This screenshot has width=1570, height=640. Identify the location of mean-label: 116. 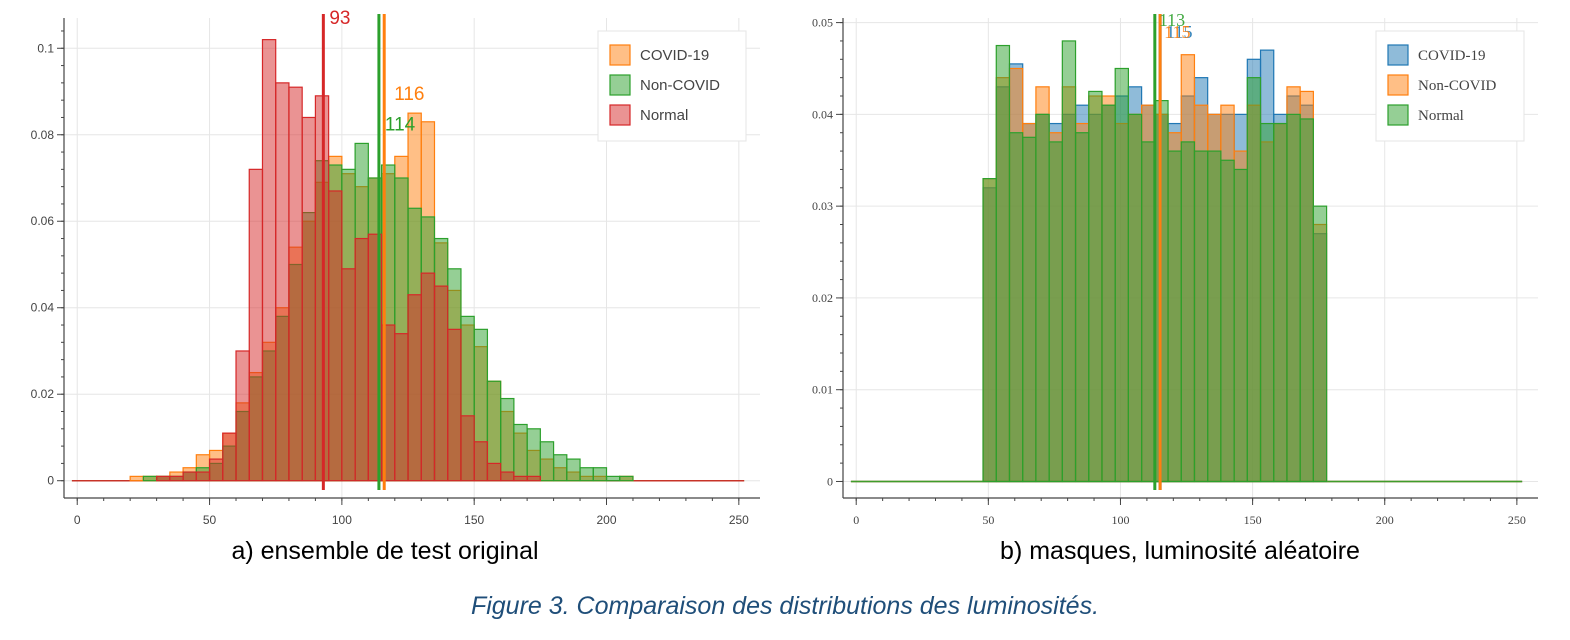
(409, 94).